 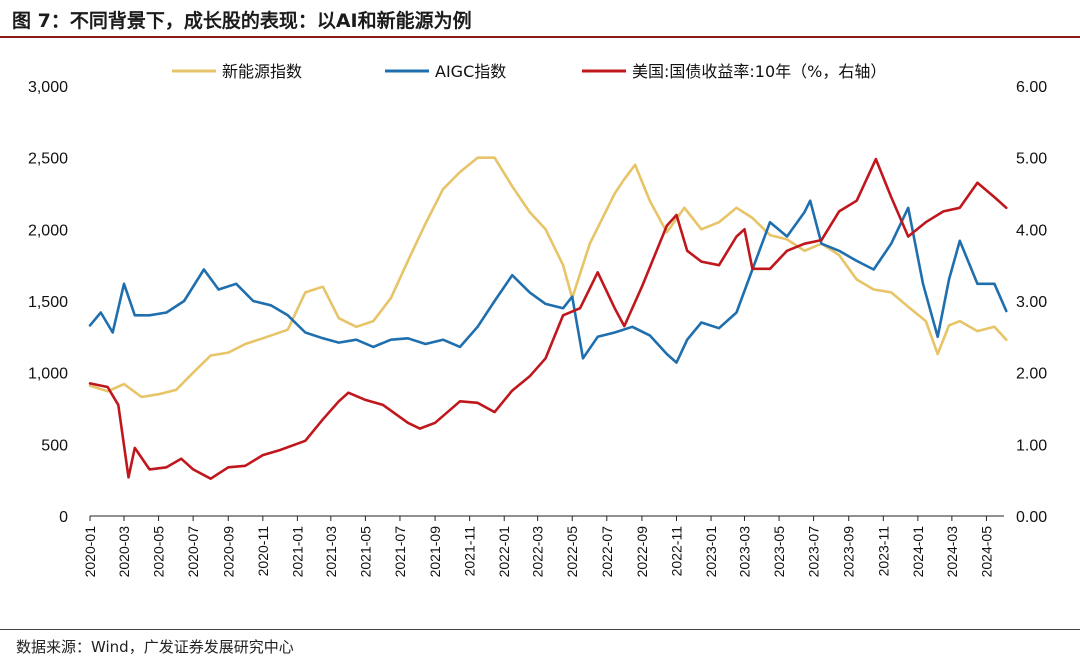 I want to click on source-note: 数据来源：Wind，广发证券发展研究中心, so click(x=155, y=647).